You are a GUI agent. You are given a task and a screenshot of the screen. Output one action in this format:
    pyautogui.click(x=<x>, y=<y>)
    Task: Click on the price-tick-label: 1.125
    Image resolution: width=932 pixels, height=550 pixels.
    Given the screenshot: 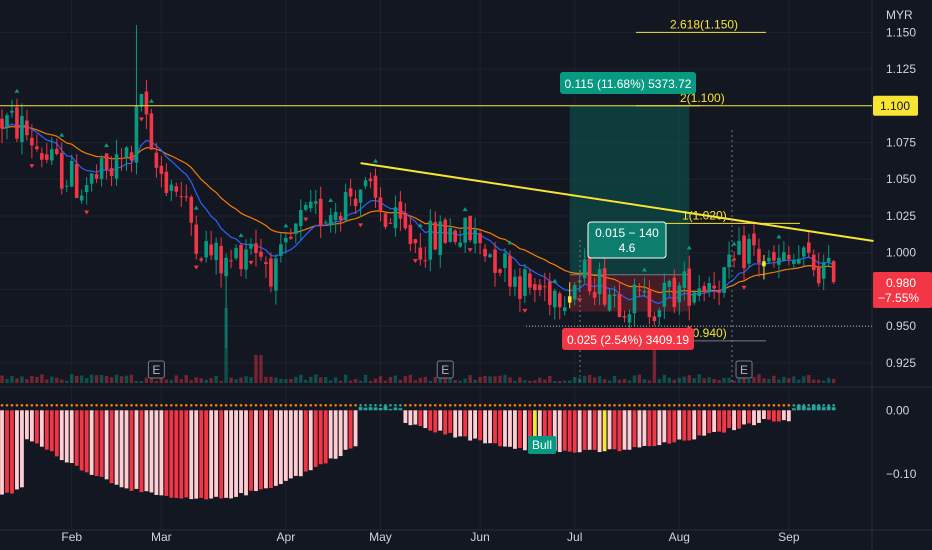 What is the action you would take?
    pyautogui.click(x=901, y=69)
    